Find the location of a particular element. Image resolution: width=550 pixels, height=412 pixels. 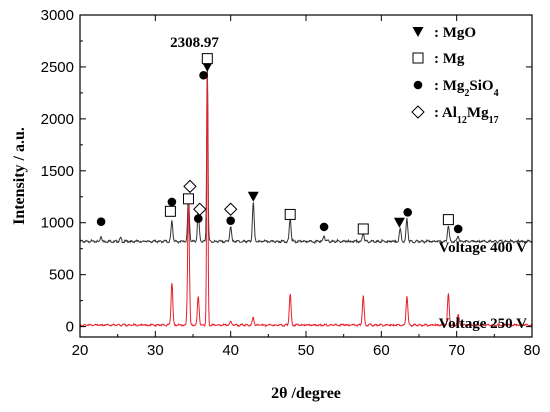

x-tick-label: 60 is located at coordinates (381, 350).